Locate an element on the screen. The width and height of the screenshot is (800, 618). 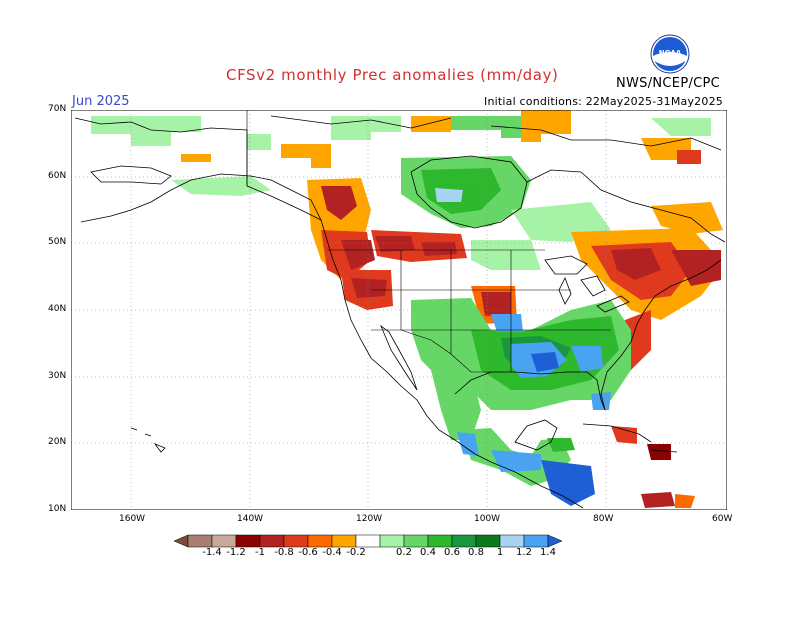
colorbar-label: -1.4 is located at coordinates (212, 552).